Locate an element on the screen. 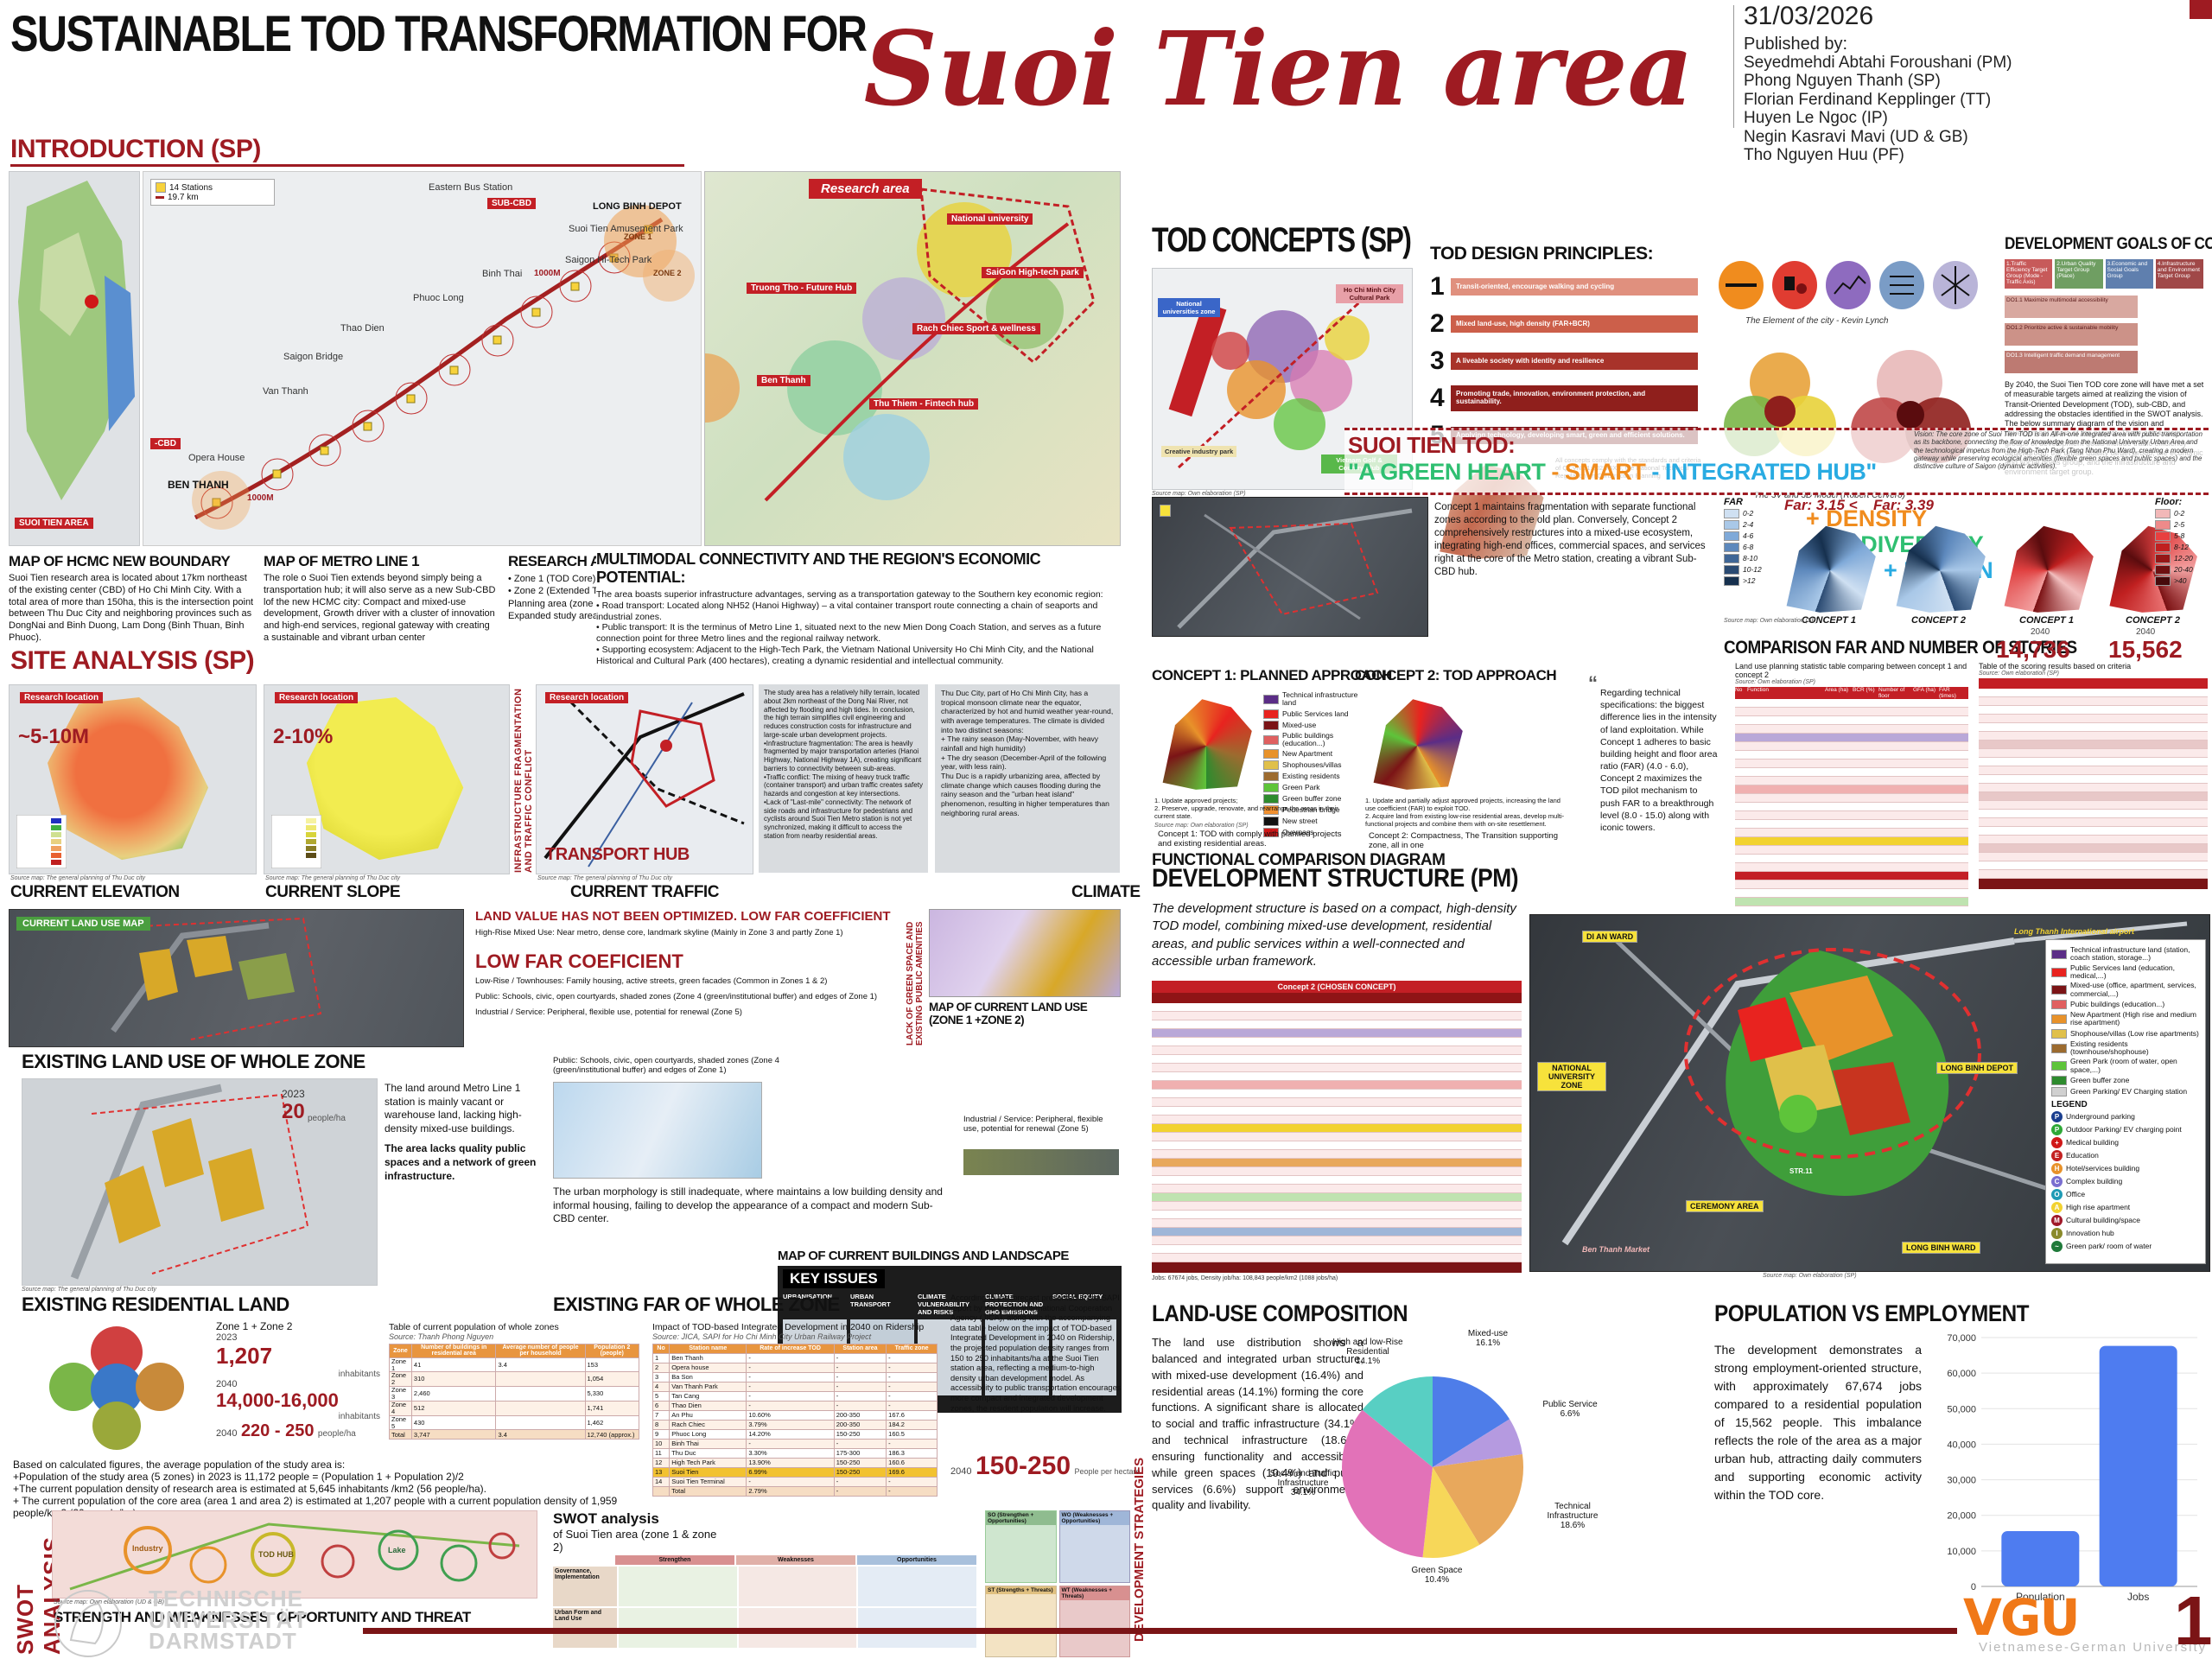 The height and width of the screenshot is (1659, 2212). research-location-tag: Research location is located at coordinates (62, 697).